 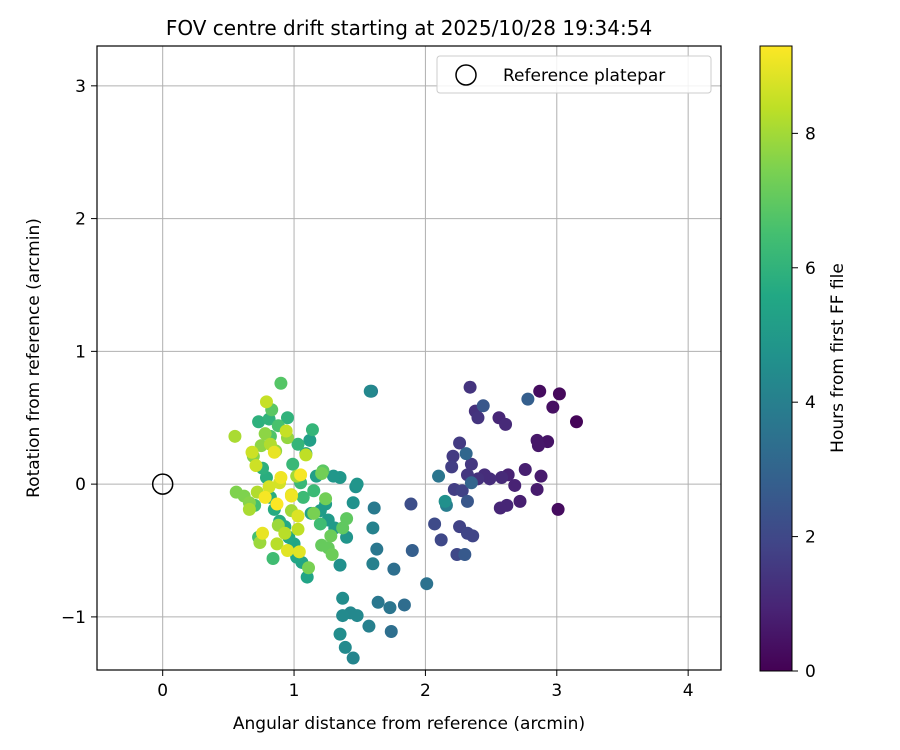 I want to click on colorbar-tick-label: 4, so click(x=810, y=403).